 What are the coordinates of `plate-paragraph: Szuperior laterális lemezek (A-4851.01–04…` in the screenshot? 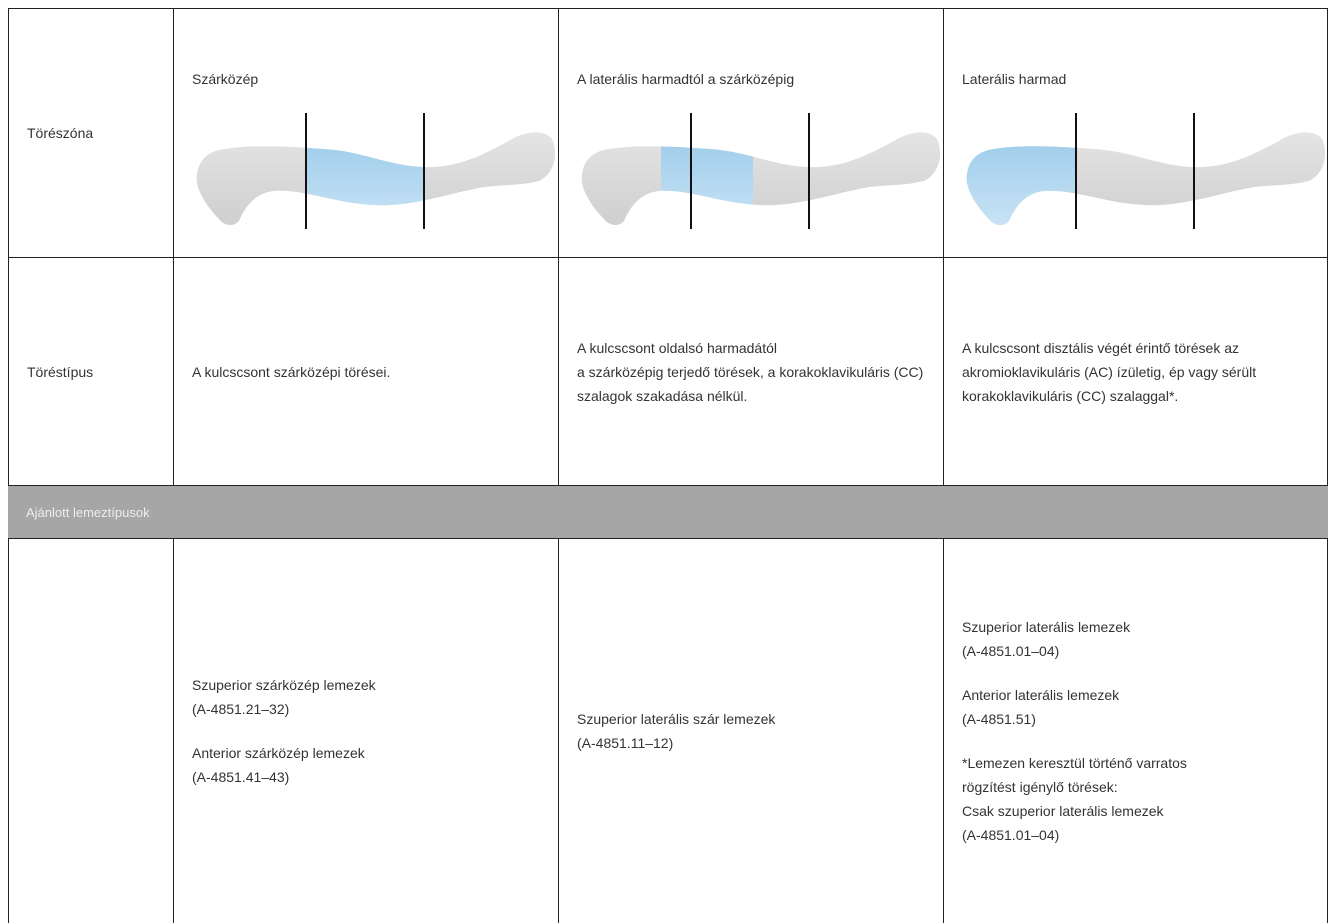 It's located at (1141, 639).